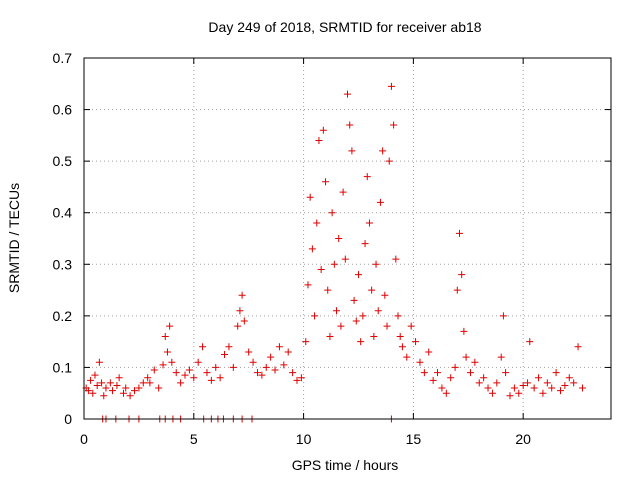 This screenshot has height=480, width=640. What do you see at coordinates (14, 238) in the screenshot?
I see `y-axis-label: SRMTID / TECUs` at bounding box center [14, 238].